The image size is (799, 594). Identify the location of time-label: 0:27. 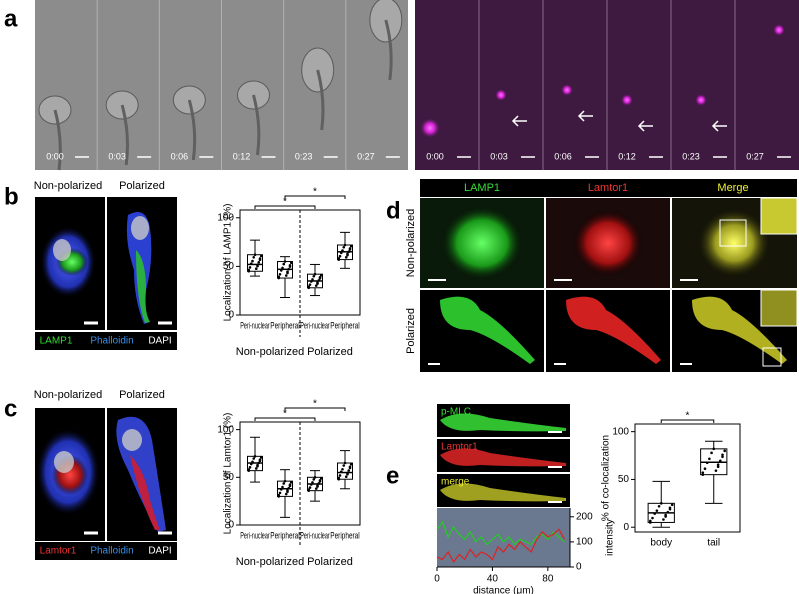
(366, 156).